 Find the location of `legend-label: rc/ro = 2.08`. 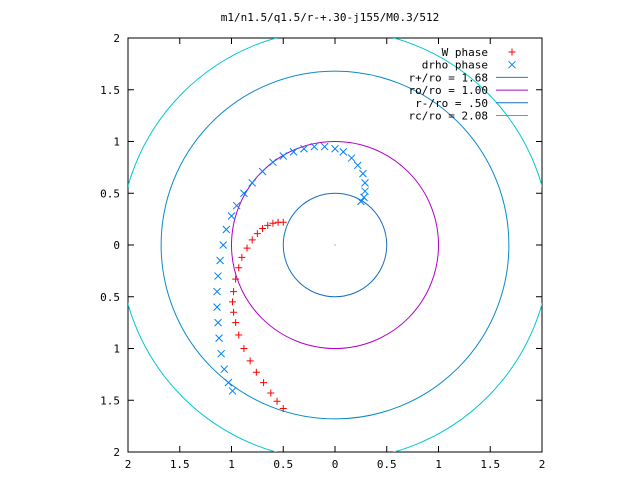

legend-label: rc/ro = 2.08 is located at coordinates (448, 116).